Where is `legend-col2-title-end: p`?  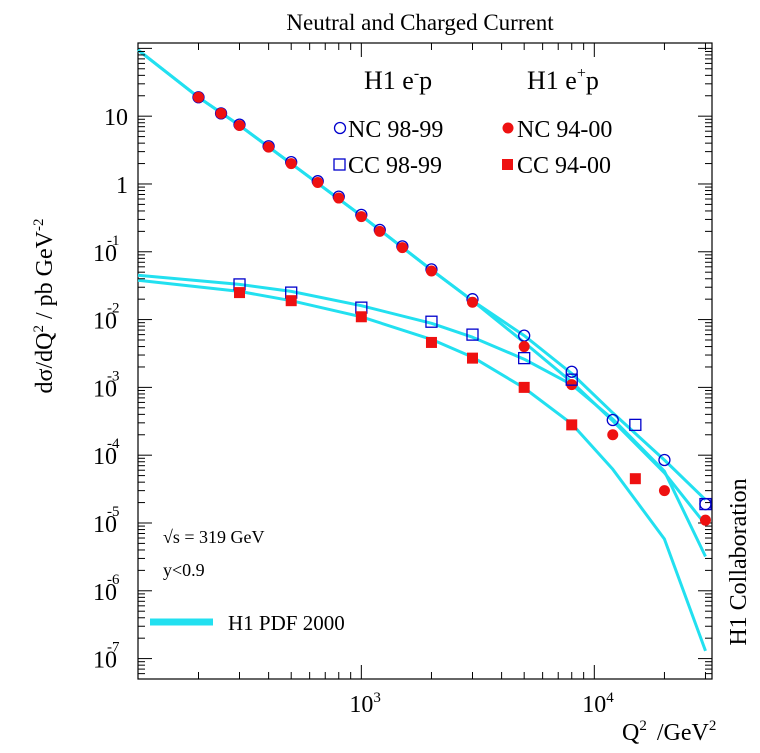 legend-col2-title-end: p is located at coordinates (592, 80).